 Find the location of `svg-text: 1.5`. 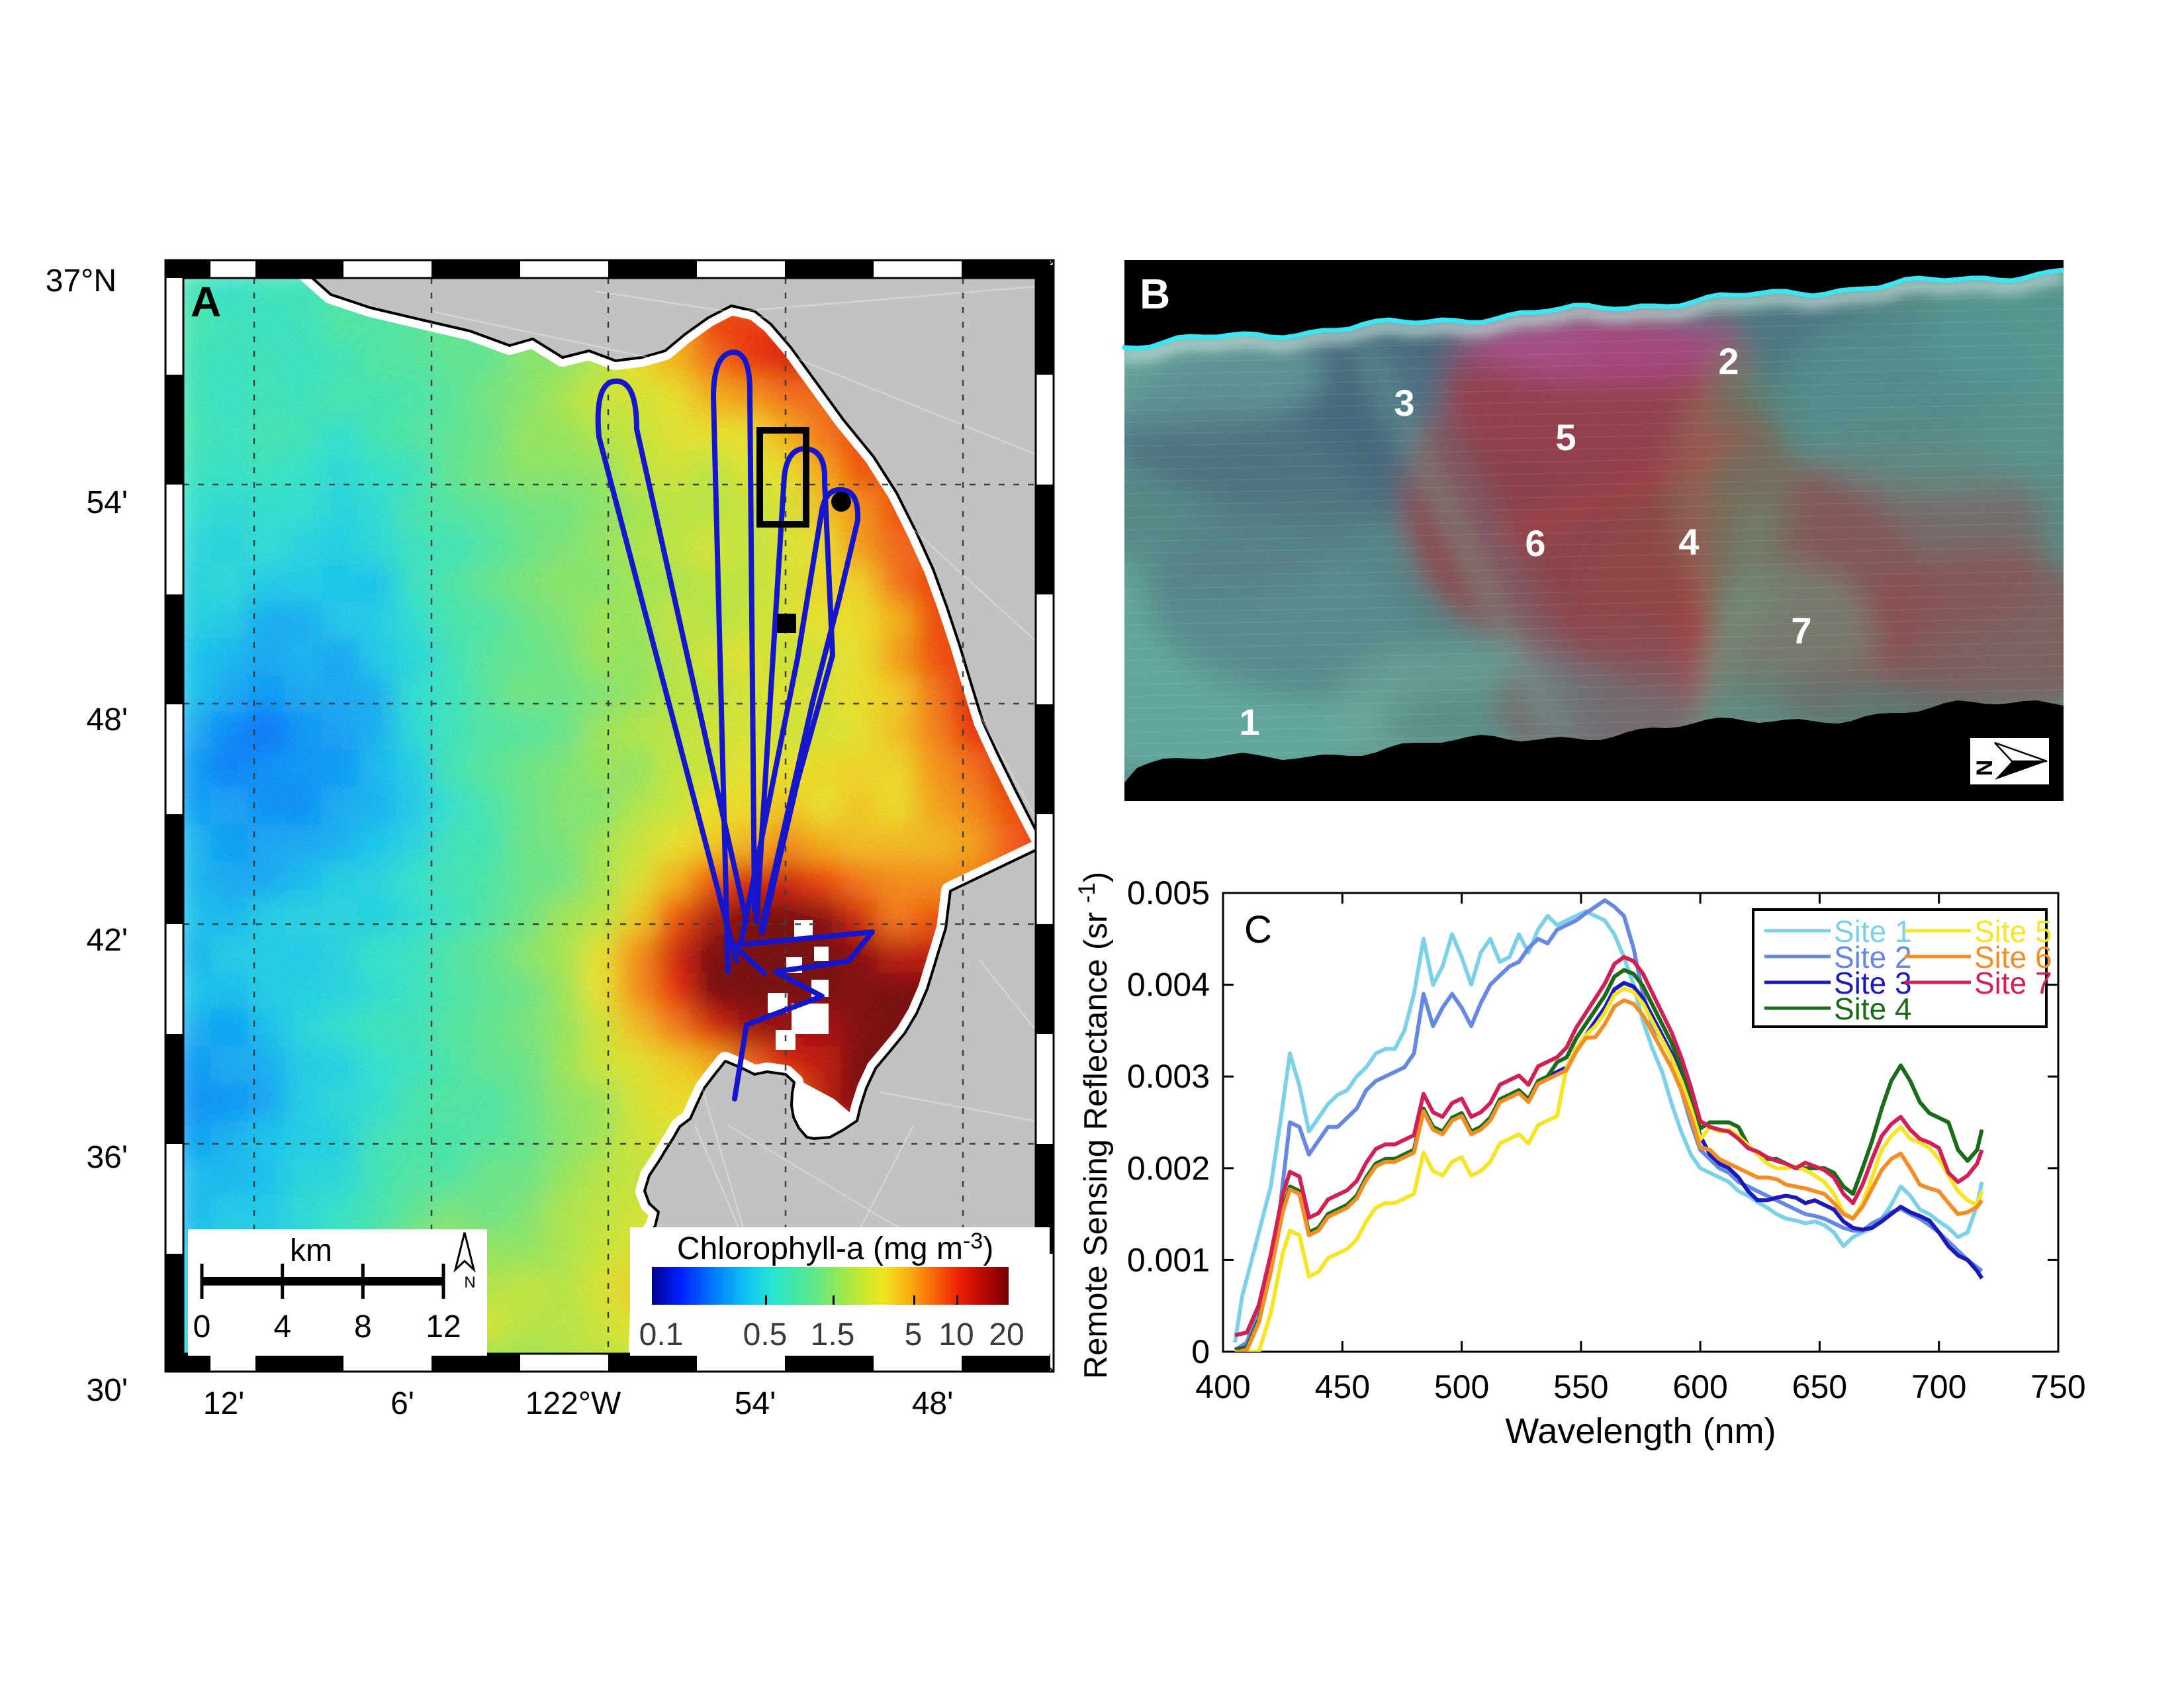

svg-text: 1.5 is located at coordinates (833, 1334).